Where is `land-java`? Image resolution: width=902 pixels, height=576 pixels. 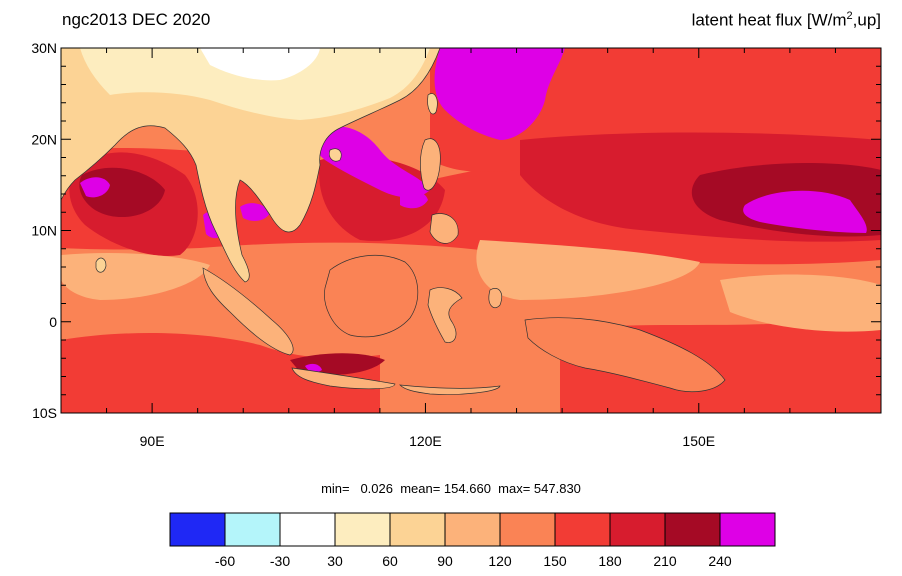 land-java is located at coordinates (343, 378).